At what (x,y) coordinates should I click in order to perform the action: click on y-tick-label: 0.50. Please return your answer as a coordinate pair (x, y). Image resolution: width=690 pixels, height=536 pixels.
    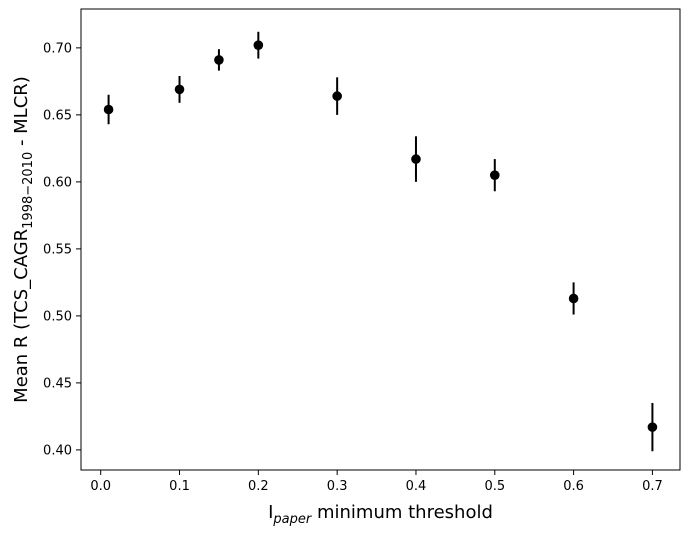
    Looking at the image, I should click on (57, 316).